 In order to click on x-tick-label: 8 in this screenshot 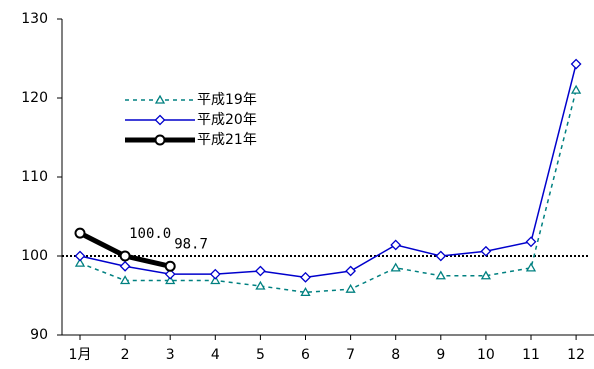, I will do `click(395, 355)`.